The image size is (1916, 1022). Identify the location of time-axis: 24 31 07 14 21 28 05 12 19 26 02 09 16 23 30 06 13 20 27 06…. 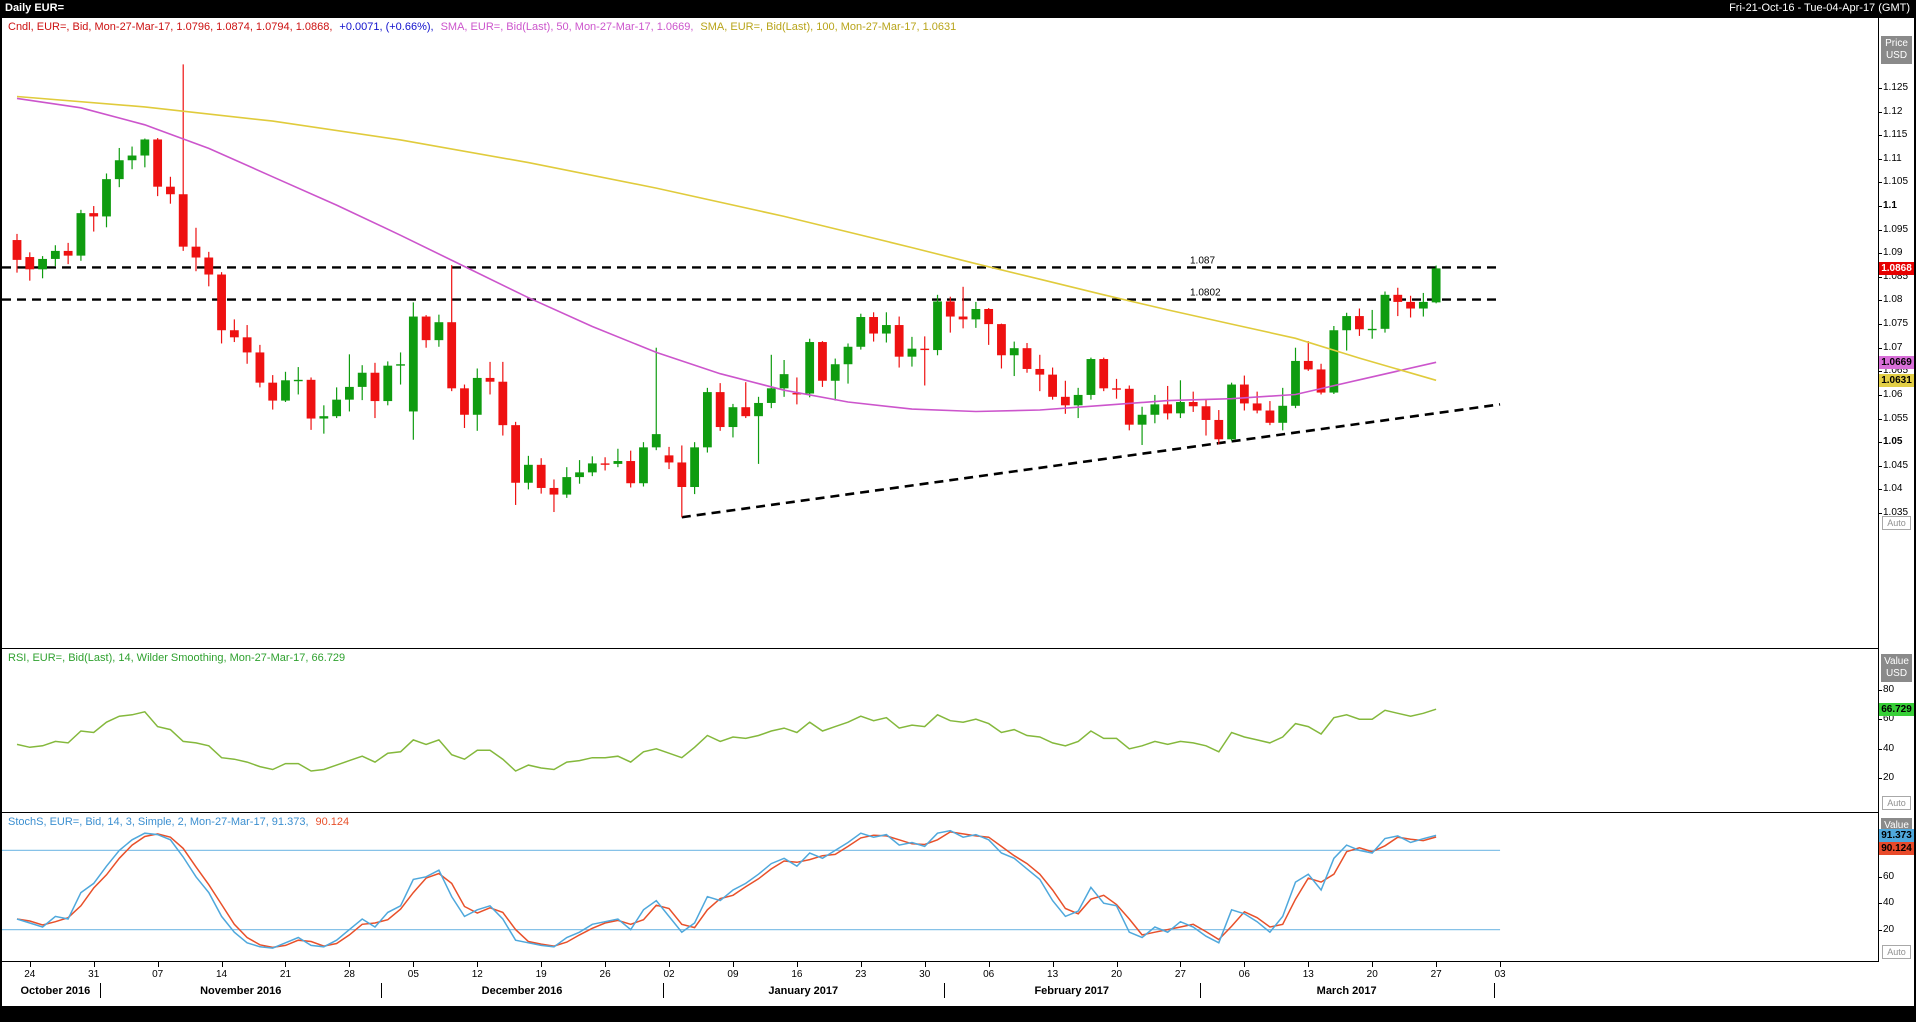
(958, 984).